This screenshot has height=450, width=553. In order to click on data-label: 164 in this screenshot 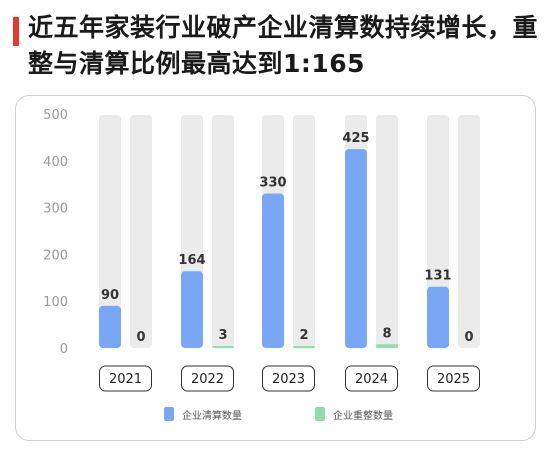, I will do `click(191, 260)`.